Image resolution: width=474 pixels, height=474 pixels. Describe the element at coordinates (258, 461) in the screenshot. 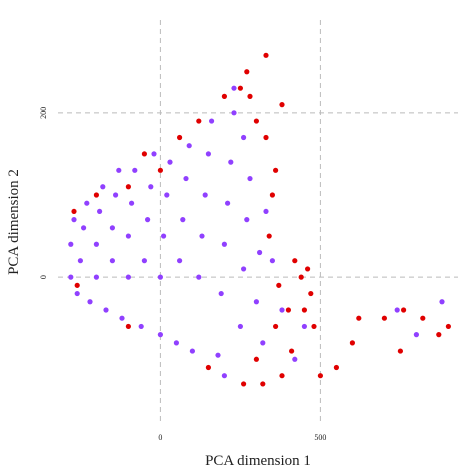

I see `x-axis-title: PCA dimension 1` at that location.